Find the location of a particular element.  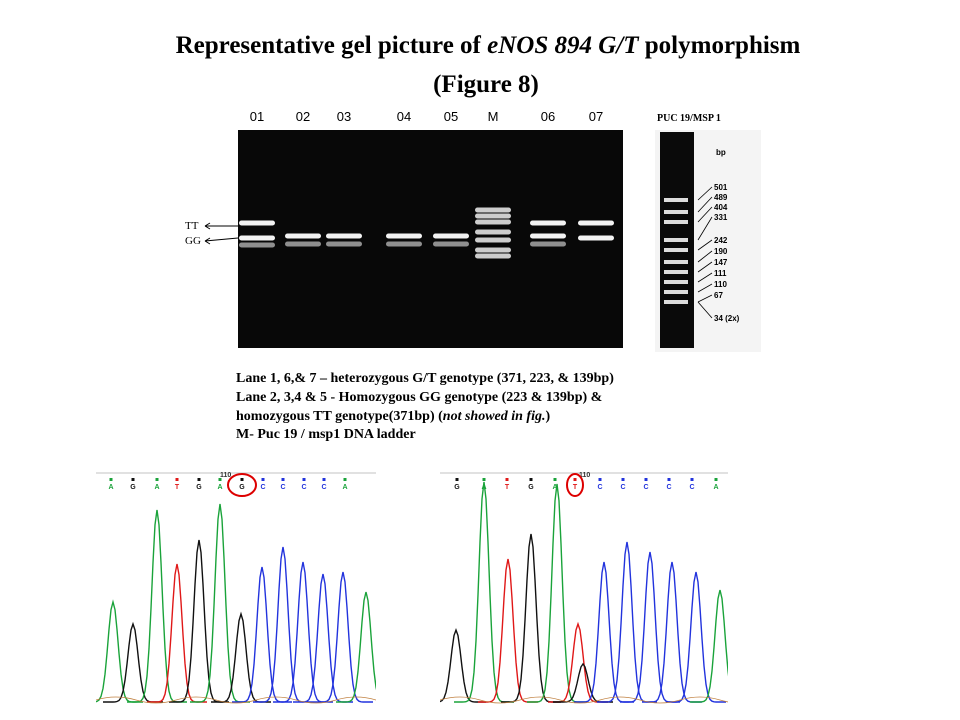

ladder-size: 110 is located at coordinates (720, 284).